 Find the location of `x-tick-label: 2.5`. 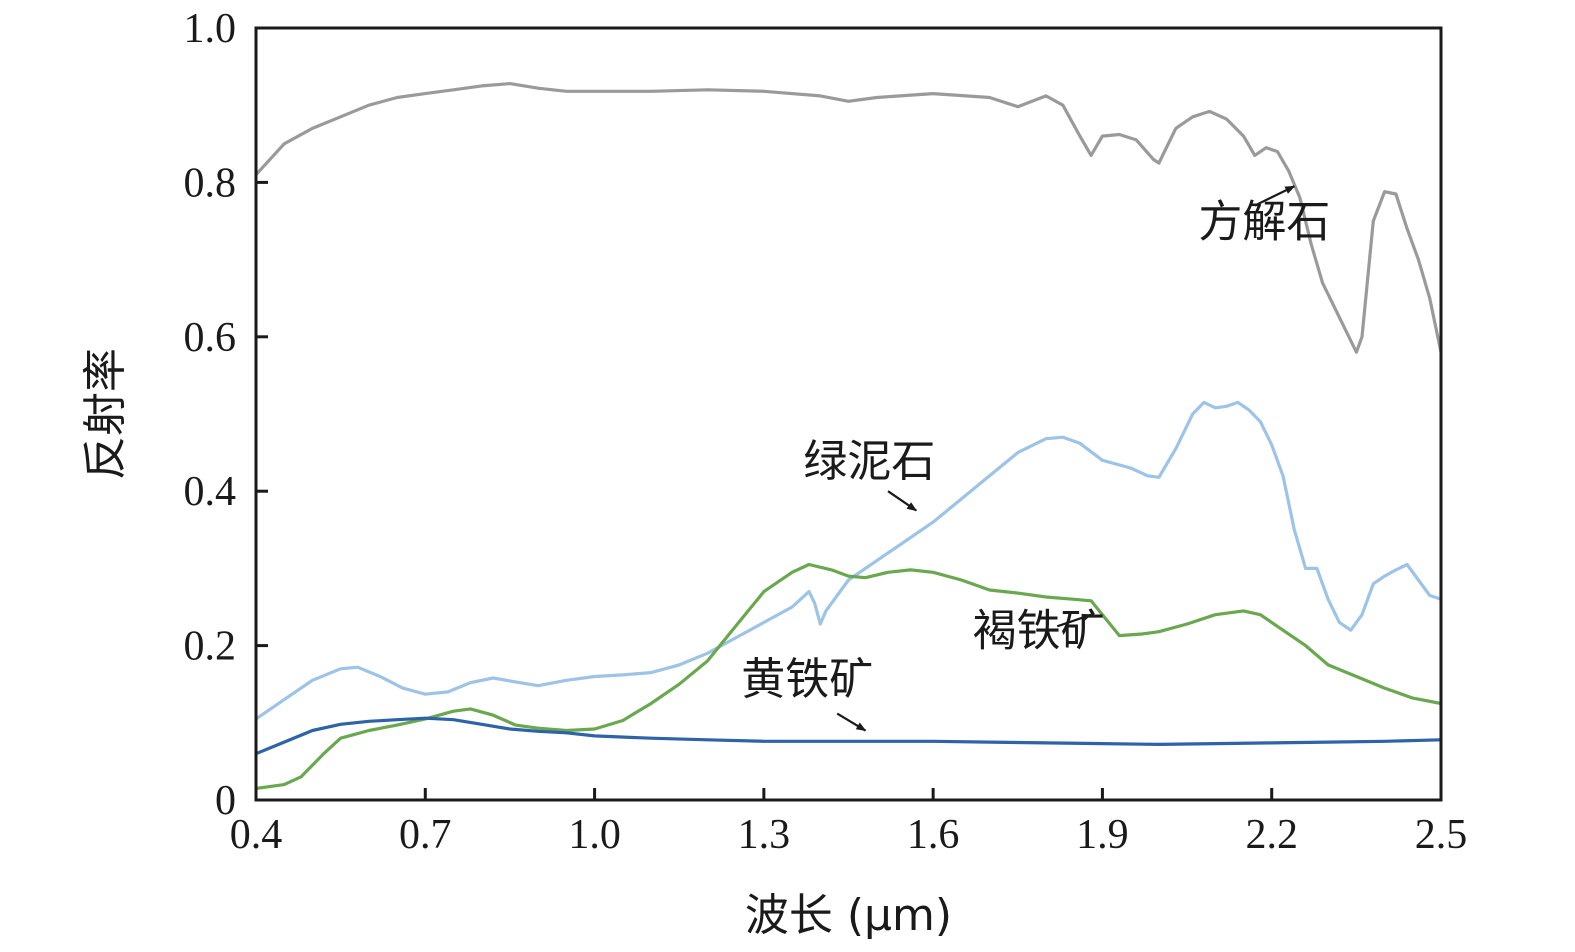

x-tick-label: 2.5 is located at coordinates (1441, 835).